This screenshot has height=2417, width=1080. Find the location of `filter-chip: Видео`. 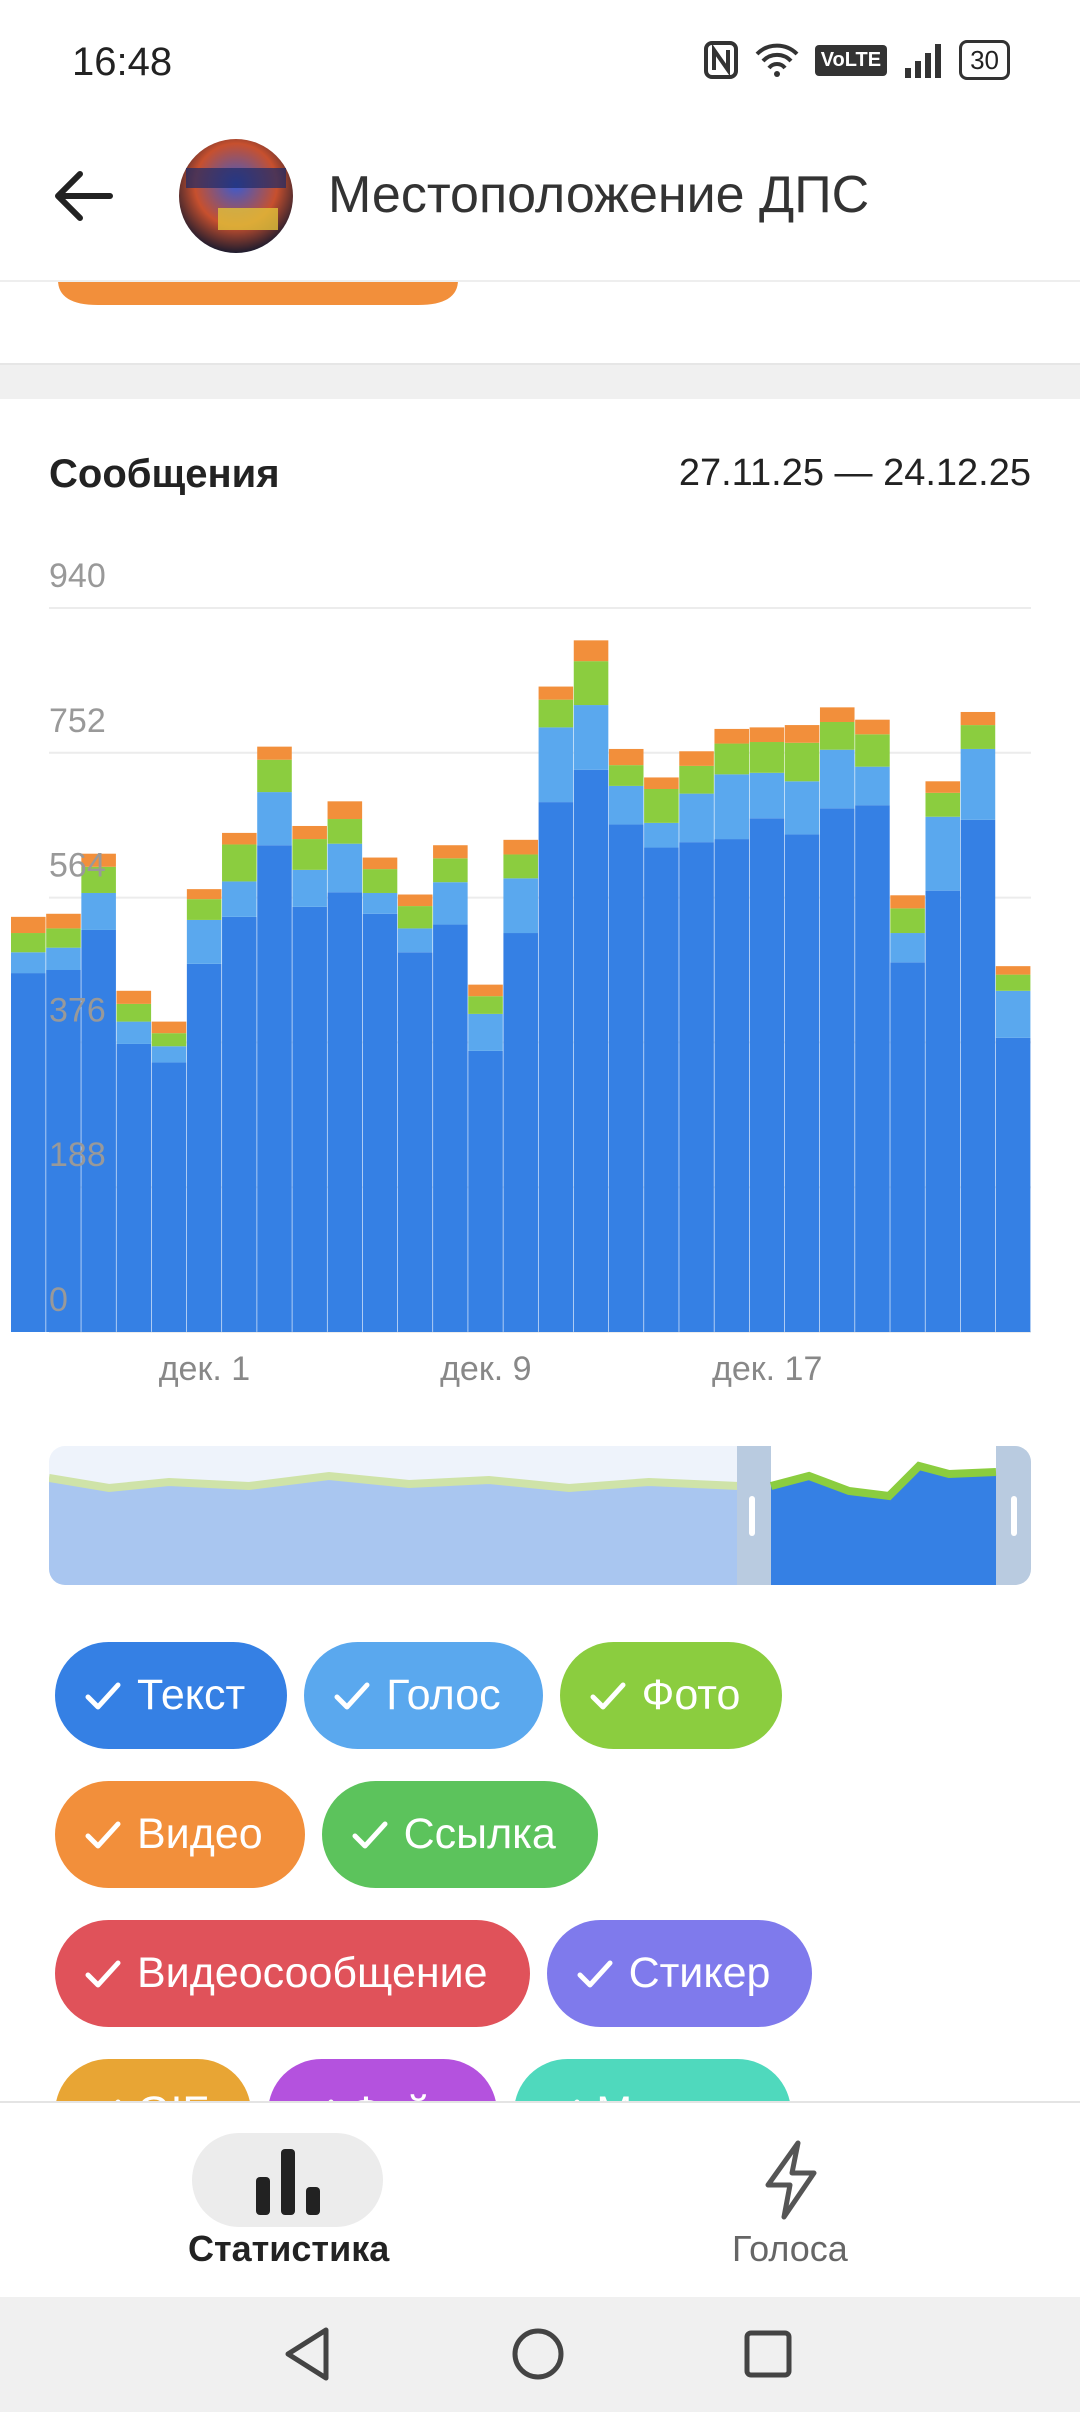

filter-chip: Видео is located at coordinates (180, 1834).